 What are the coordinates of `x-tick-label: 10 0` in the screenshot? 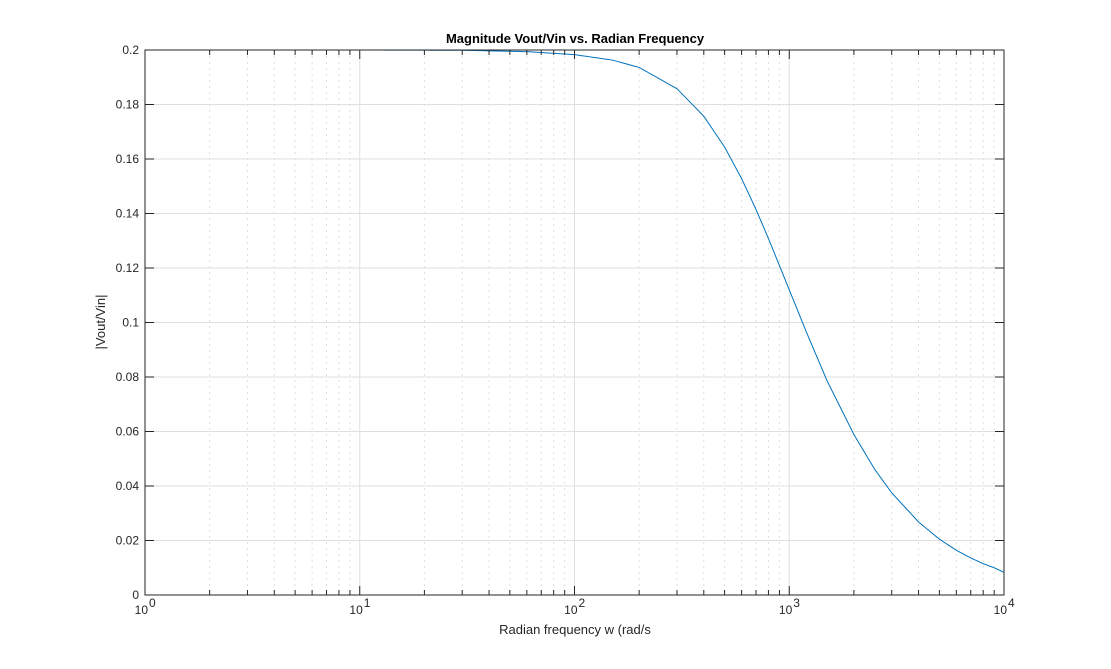 It's located at (145, 606).